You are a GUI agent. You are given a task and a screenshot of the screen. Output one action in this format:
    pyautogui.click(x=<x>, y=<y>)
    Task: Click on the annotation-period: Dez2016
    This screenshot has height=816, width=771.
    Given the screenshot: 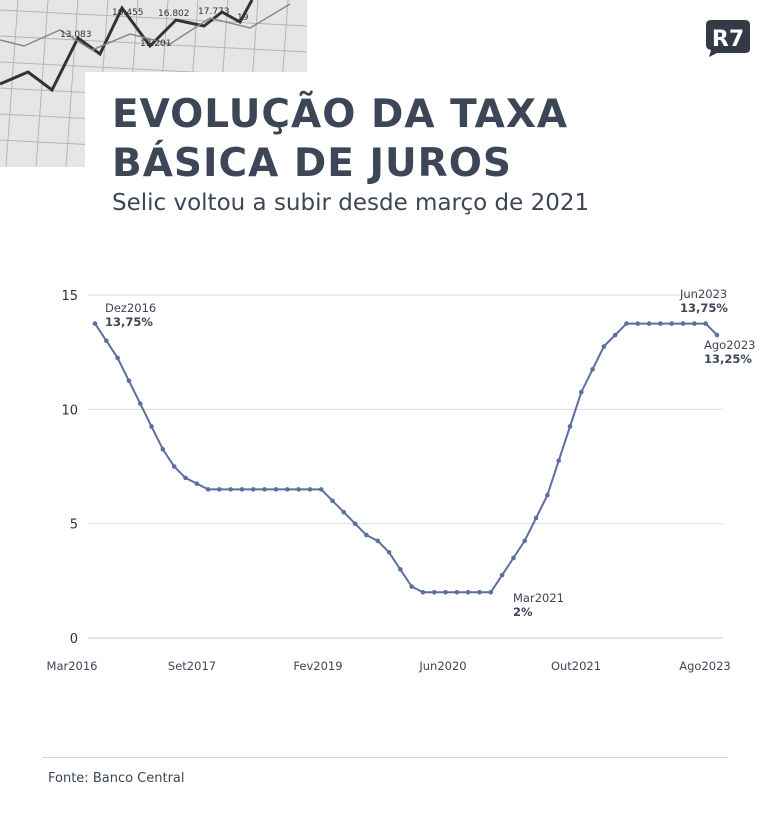 What is the action you would take?
    pyautogui.click(x=130, y=308)
    